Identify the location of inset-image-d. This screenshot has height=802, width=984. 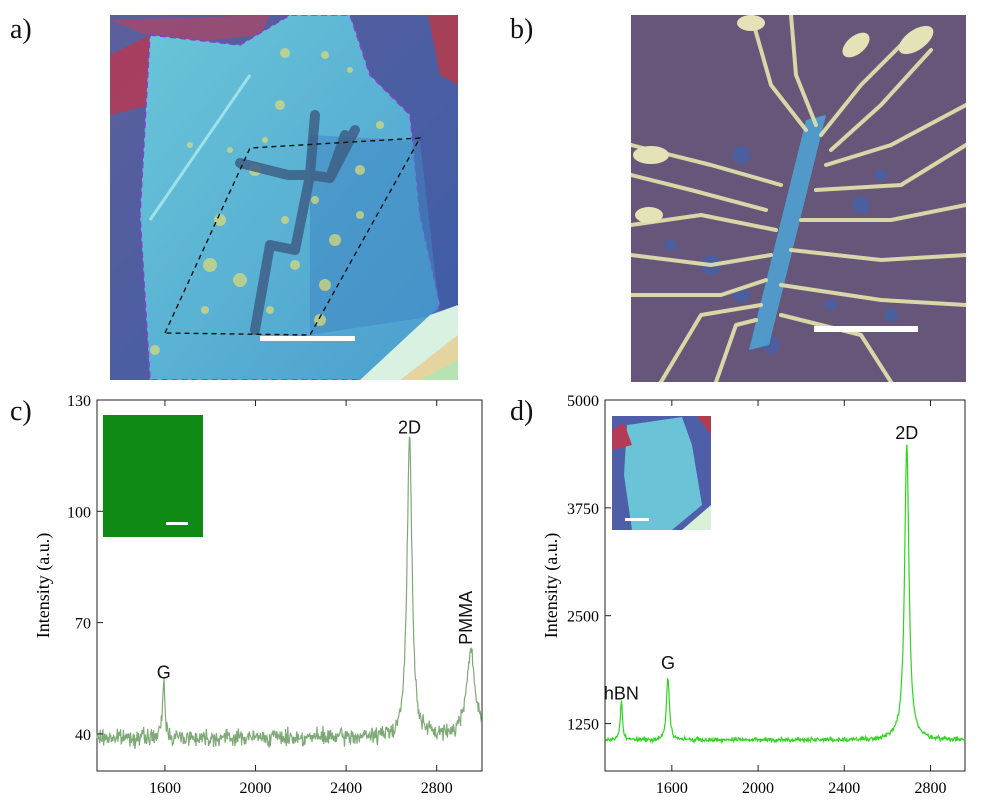
(661, 473).